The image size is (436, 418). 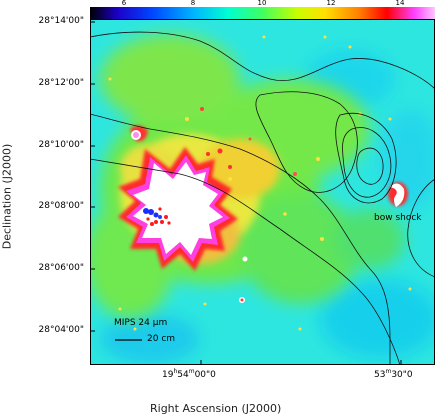 I want to click on colorbar-label-10: 10, so click(x=262, y=3).